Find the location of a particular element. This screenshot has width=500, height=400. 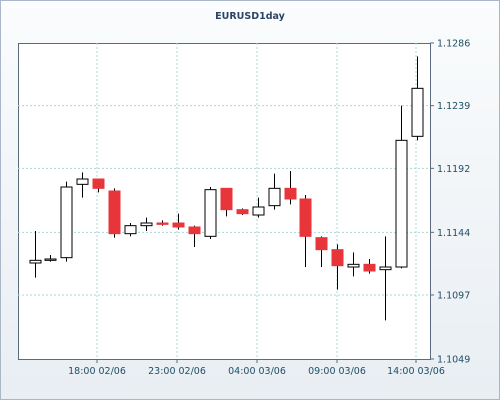

x-tick-label: 14:00 03/06 is located at coordinates (416, 371).